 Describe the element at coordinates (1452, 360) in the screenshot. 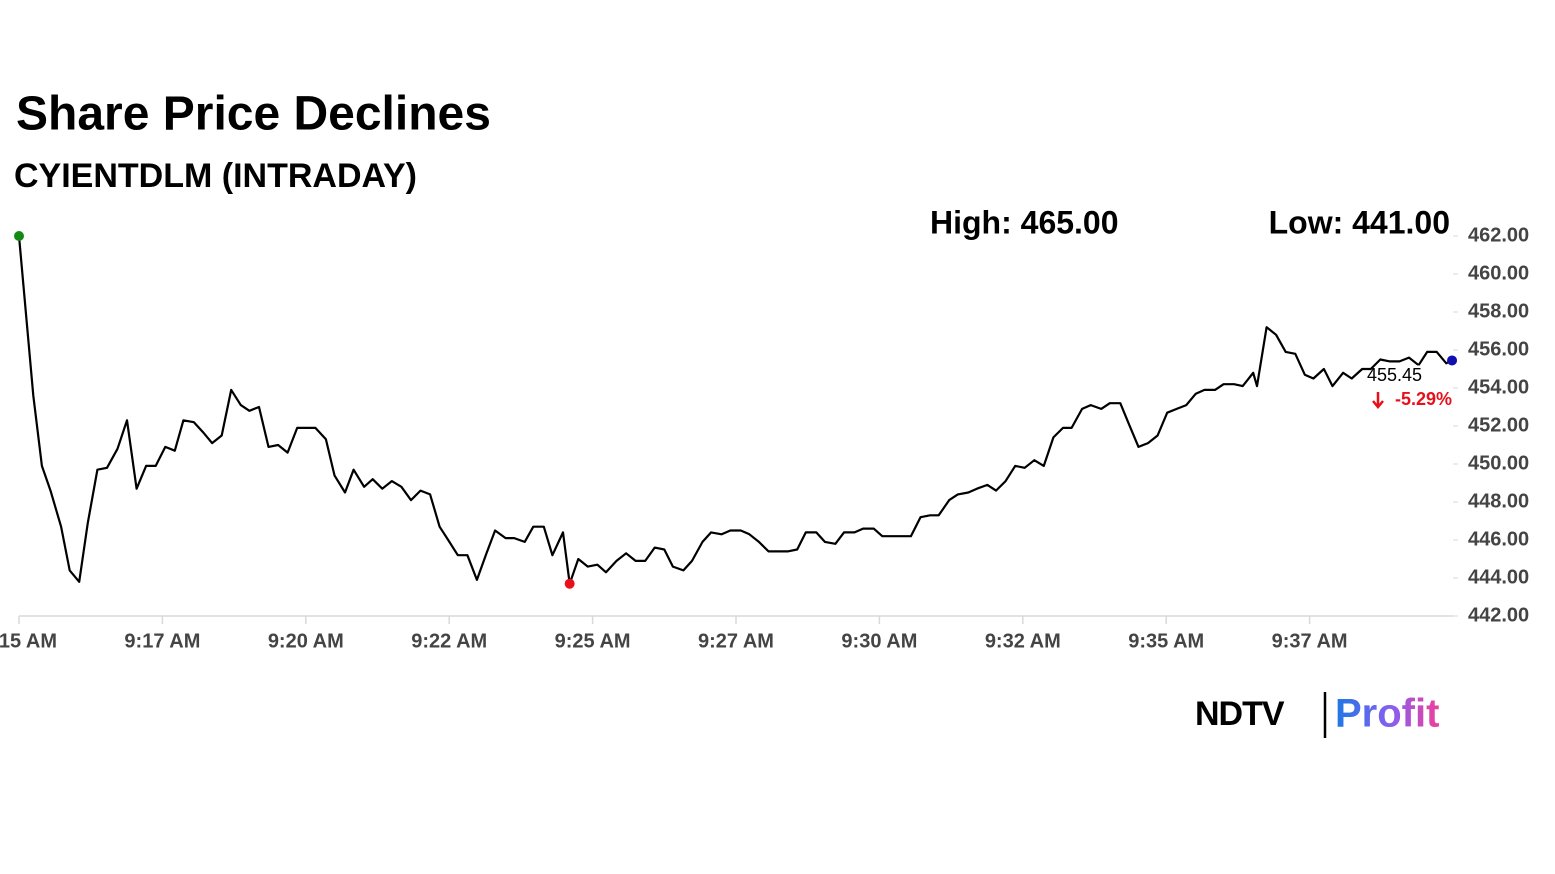

I see `end-marker` at that location.